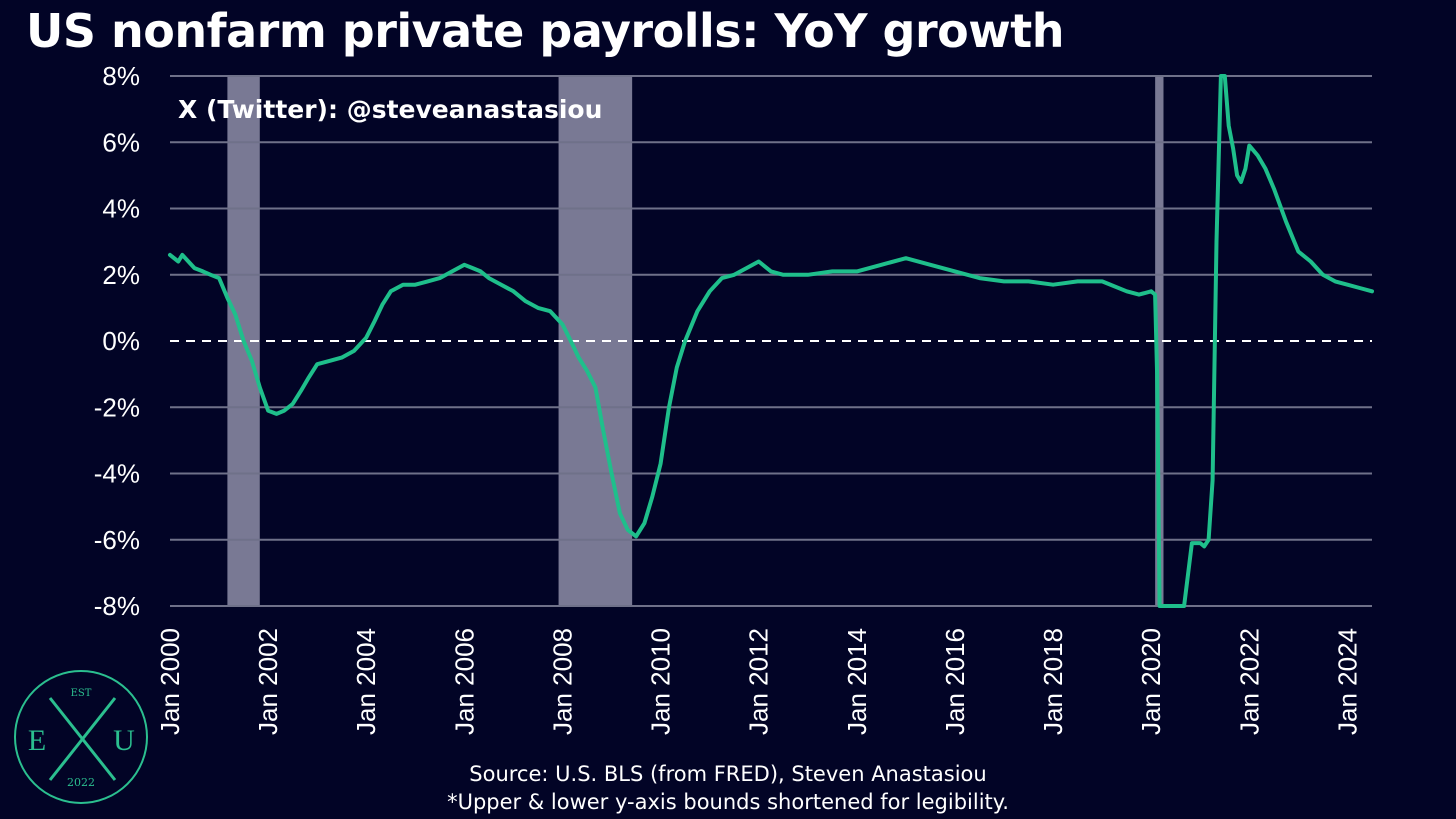 The height and width of the screenshot is (819, 1456). Describe the element at coordinates (955, 681) in the screenshot. I see `x-tick-label: Jan 2016` at that location.